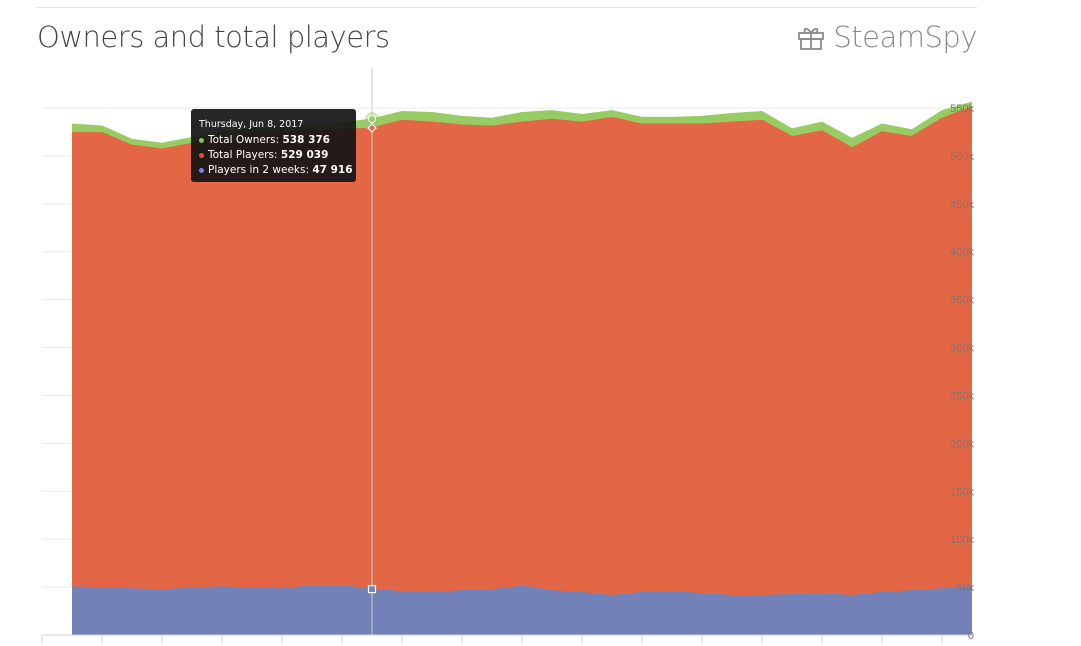  Describe the element at coordinates (372, 119) in the screenshot. I see `hover-owners-marker` at that location.